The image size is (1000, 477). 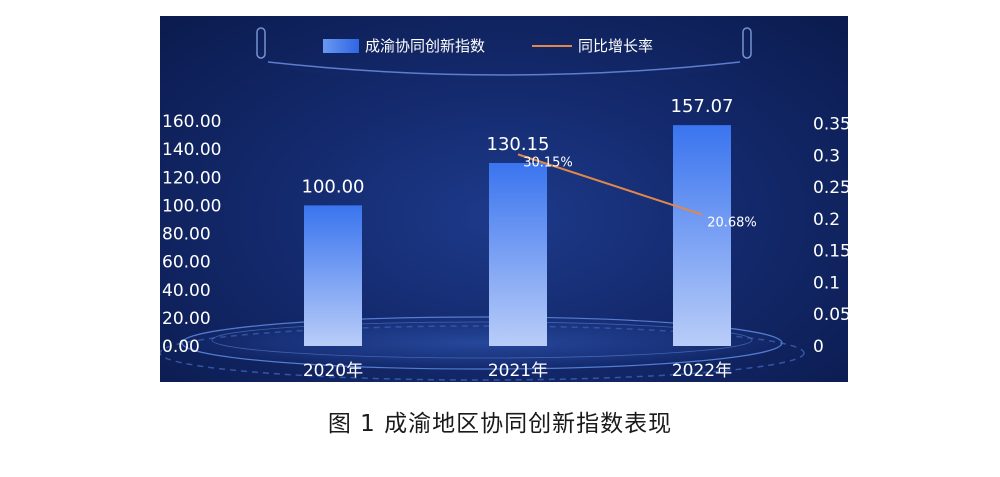 What do you see at coordinates (732, 223) in the screenshot?
I see `growth-value-label: 20.68%` at bounding box center [732, 223].